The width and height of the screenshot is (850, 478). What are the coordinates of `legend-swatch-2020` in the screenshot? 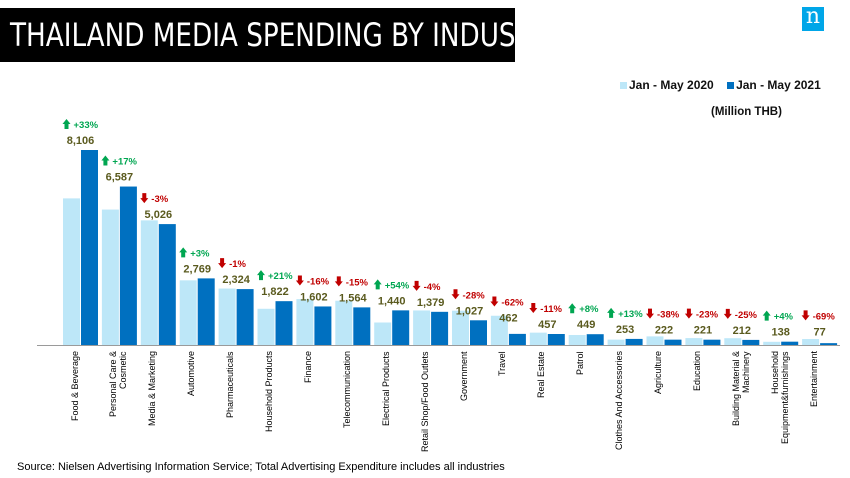 It's located at (623, 85).